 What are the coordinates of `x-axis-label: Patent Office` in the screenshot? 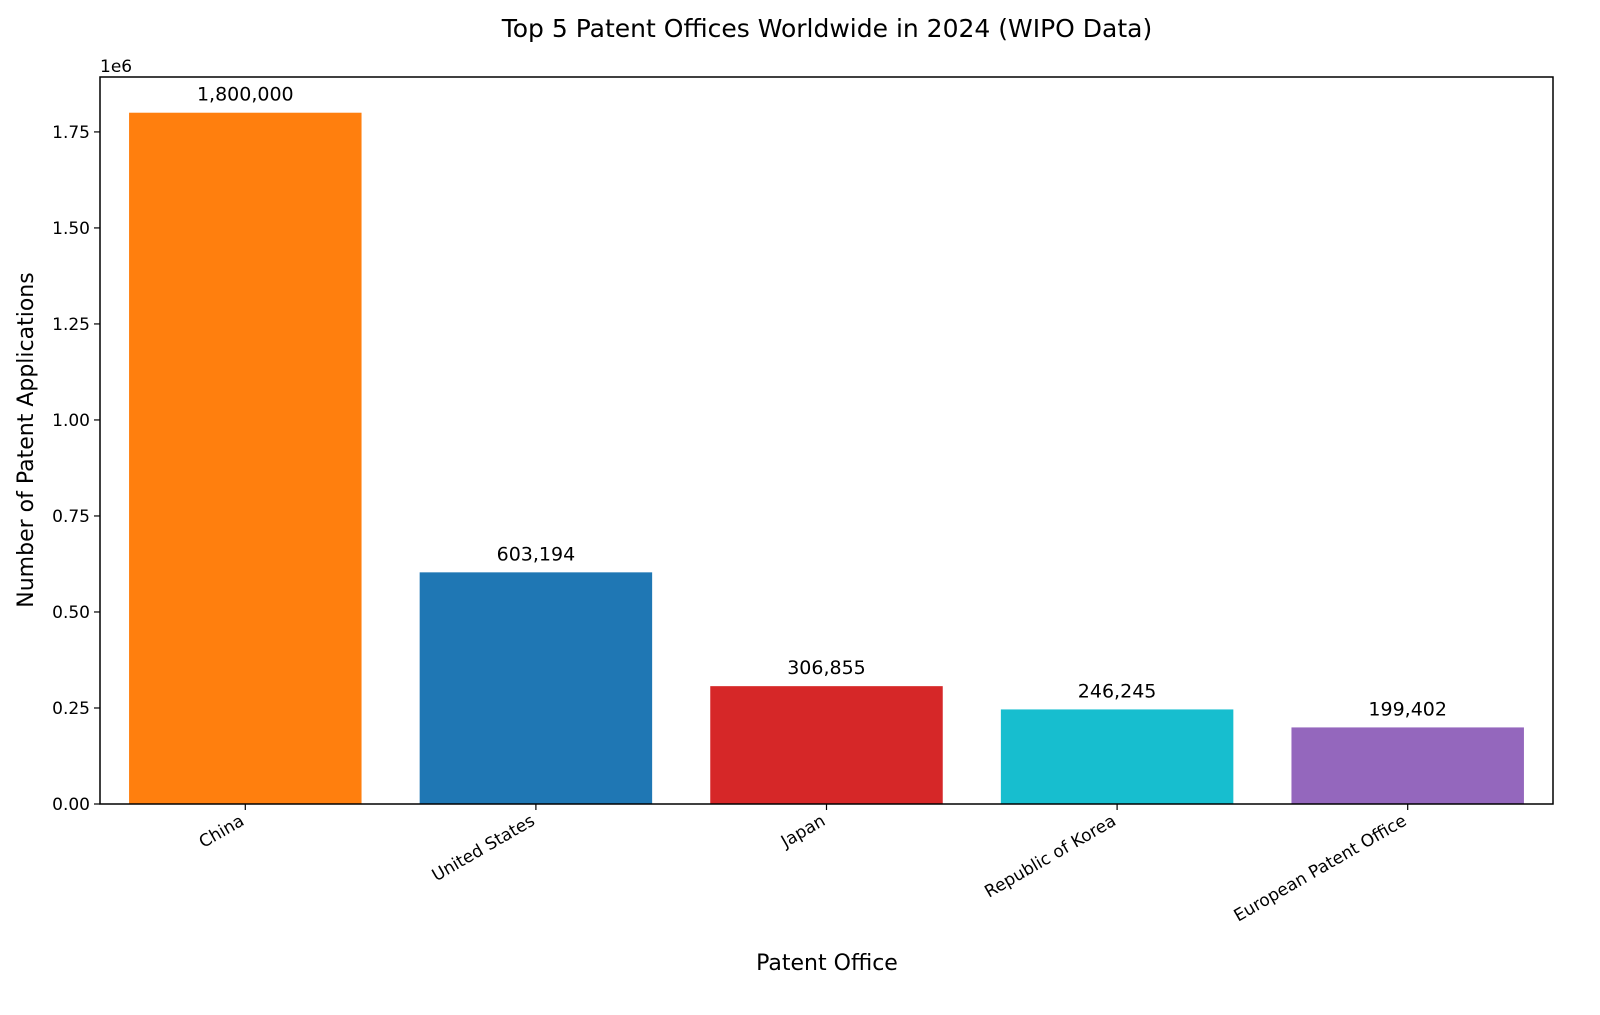 It's located at (827, 963).